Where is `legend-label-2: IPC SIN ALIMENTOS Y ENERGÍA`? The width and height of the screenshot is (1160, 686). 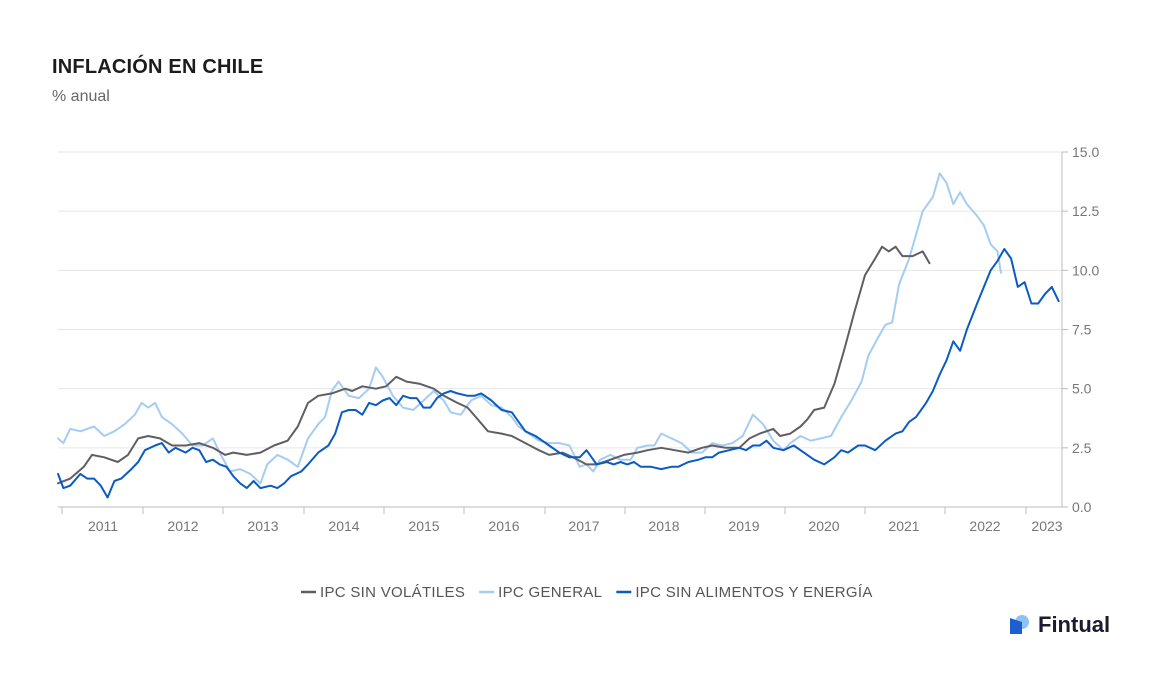
legend-label-2: IPC SIN ALIMENTOS Y ENERGÍA is located at coordinates (753, 592).